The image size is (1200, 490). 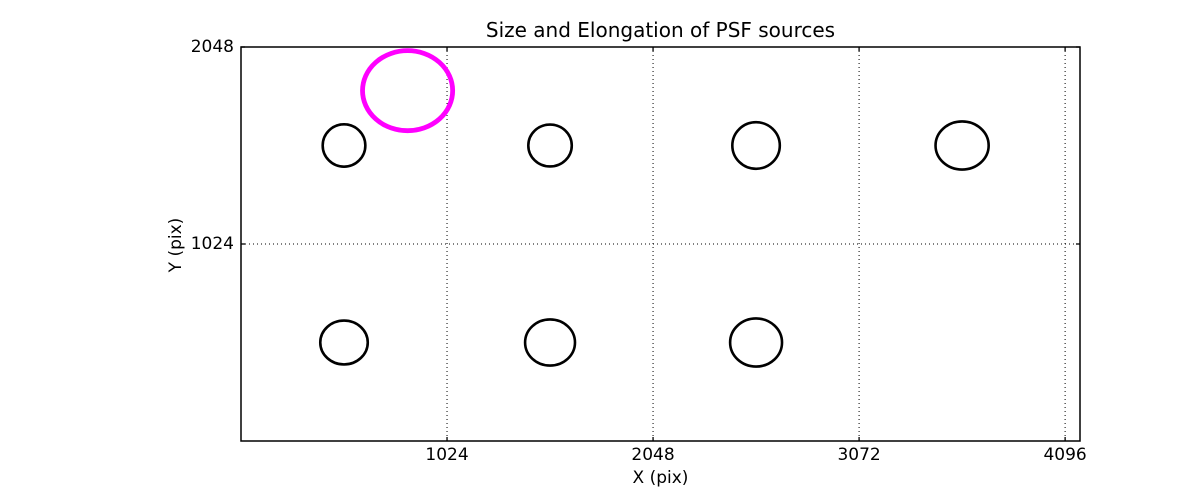 I want to click on chart-title: Size and Elongation of PSF sources, so click(x=660, y=30).